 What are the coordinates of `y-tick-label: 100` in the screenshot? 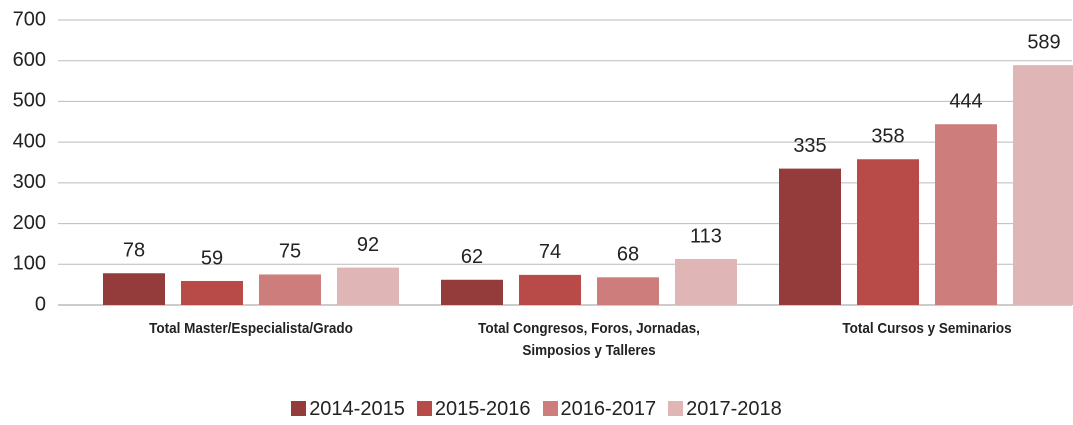 It's located at (29, 264).